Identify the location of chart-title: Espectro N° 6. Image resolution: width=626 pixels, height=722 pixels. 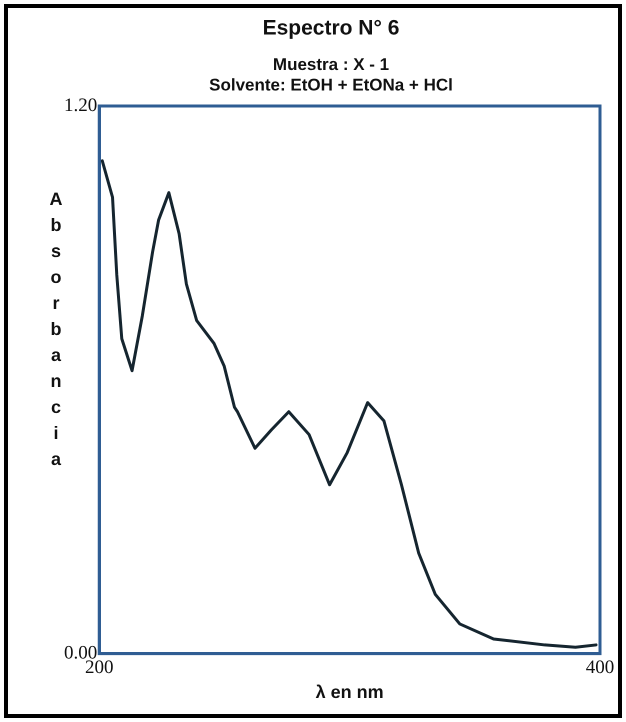
(331, 28).